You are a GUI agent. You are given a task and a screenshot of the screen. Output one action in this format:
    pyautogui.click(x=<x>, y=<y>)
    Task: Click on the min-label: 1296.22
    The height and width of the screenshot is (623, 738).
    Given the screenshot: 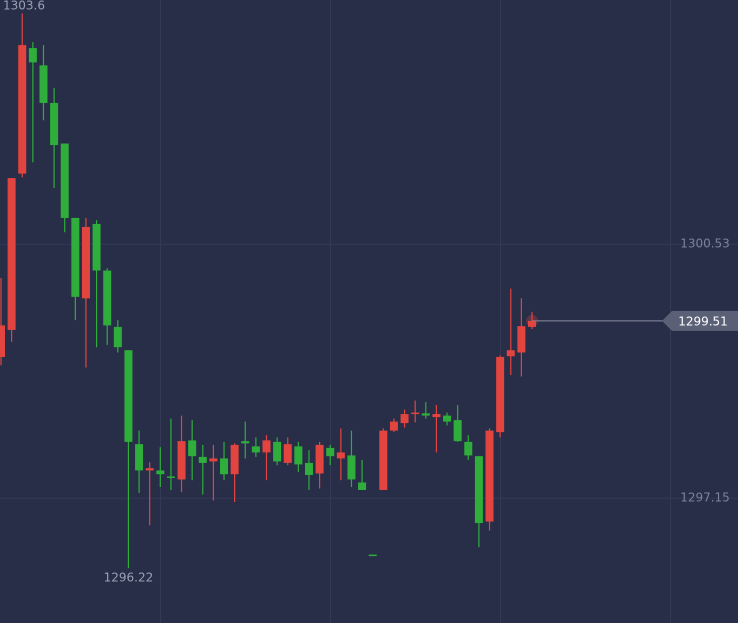 What is the action you would take?
    pyautogui.click(x=129, y=578)
    